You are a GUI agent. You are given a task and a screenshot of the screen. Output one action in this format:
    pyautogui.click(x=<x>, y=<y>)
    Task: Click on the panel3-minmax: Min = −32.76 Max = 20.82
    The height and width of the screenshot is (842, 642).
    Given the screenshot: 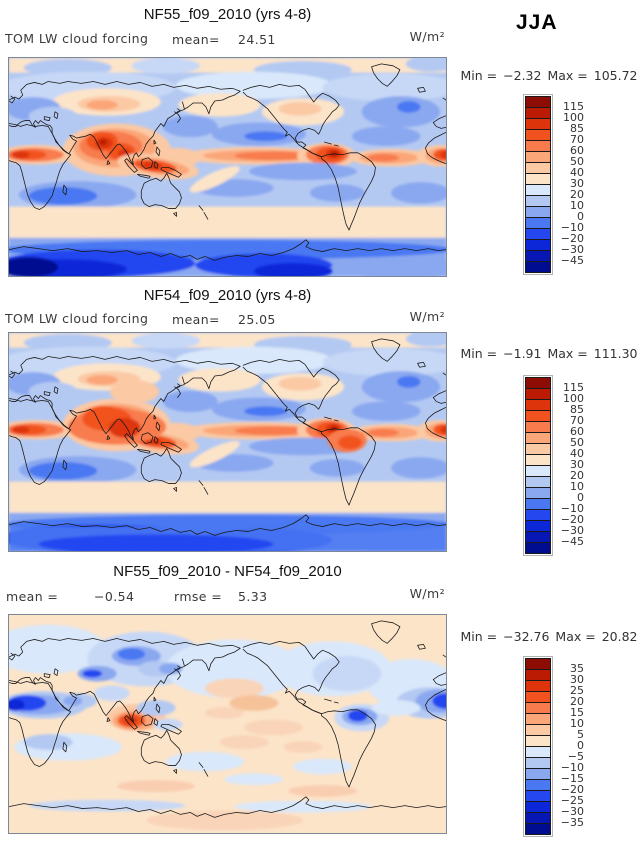 What is the action you would take?
    pyautogui.click(x=549, y=636)
    